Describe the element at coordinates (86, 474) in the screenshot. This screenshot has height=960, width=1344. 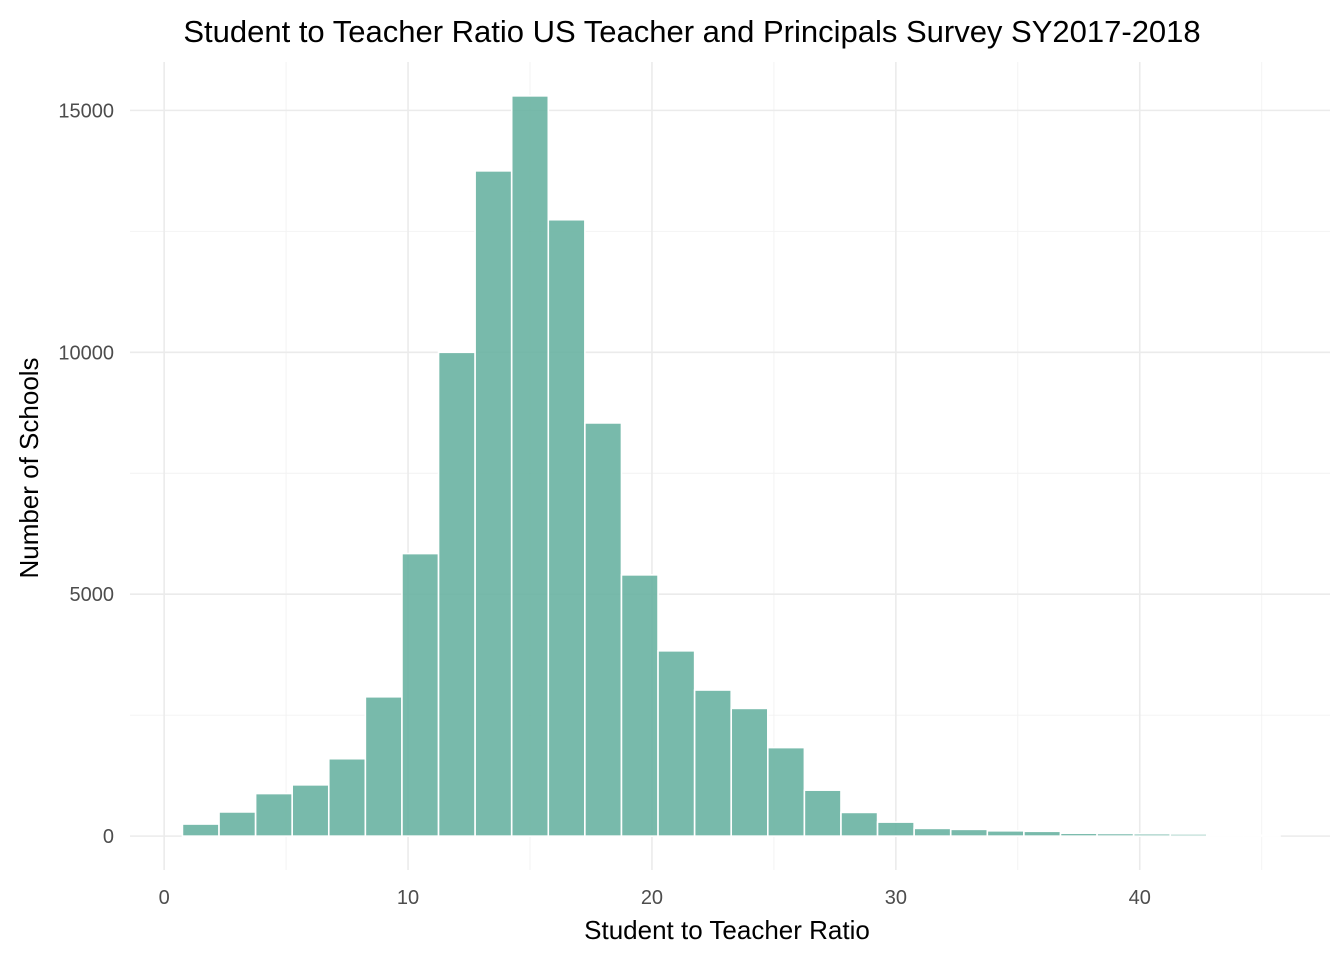
I see `y-axis-ticks: 0 5000 10000 15000` at that location.